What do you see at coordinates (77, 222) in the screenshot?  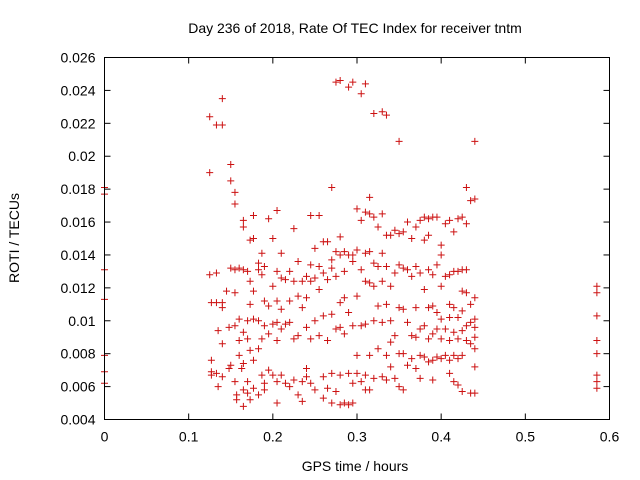 I see `y-tick-label: 0.016` at bounding box center [77, 222].